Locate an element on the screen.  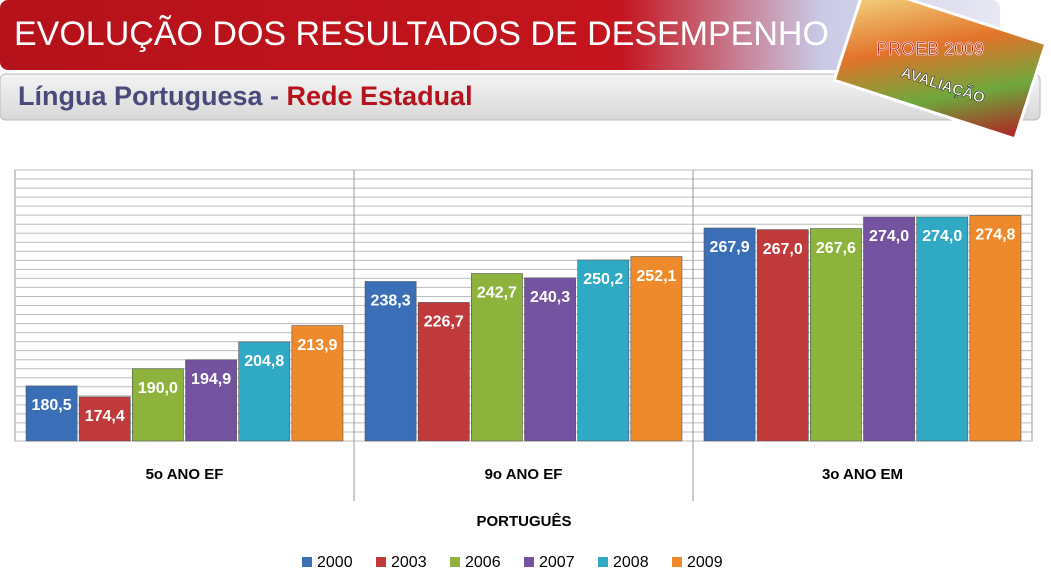
data-label: 238,3 is located at coordinates (391, 301).